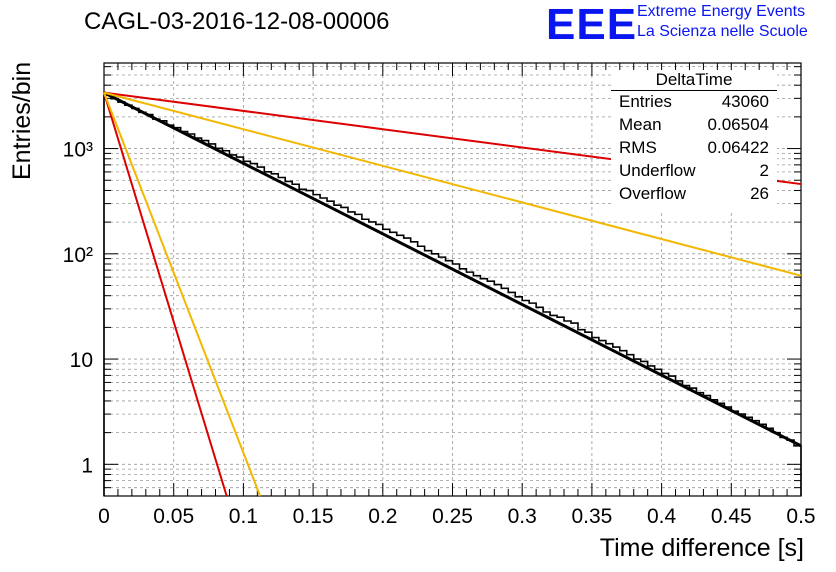 This screenshot has width=836, height=572. Describe the element at coordinates (104, 516) in the screenshot. I see `x-tick-label: 0` at that location.